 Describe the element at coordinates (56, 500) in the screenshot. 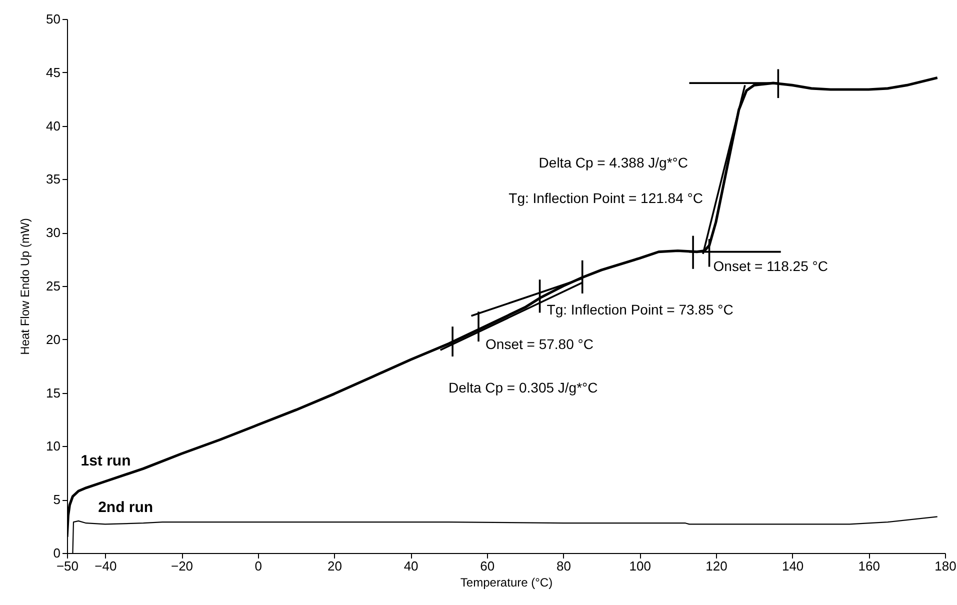

I see `y-tick-label: 5` at that location.